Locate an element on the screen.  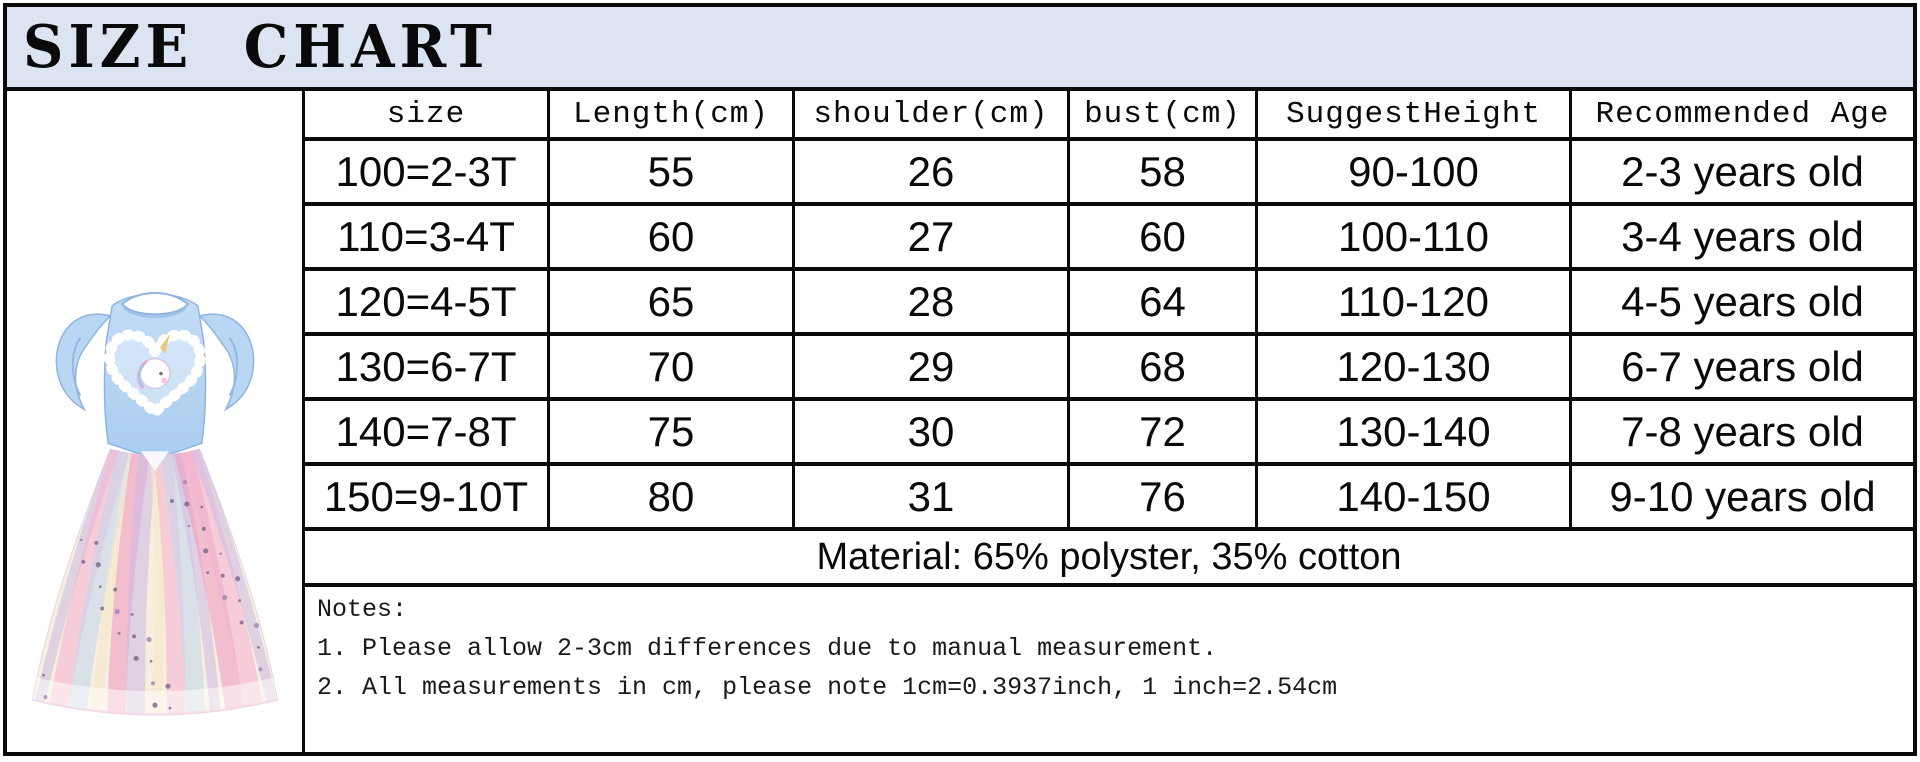
table-cell: 6-7 years old is located at coordinates (1742, 366).